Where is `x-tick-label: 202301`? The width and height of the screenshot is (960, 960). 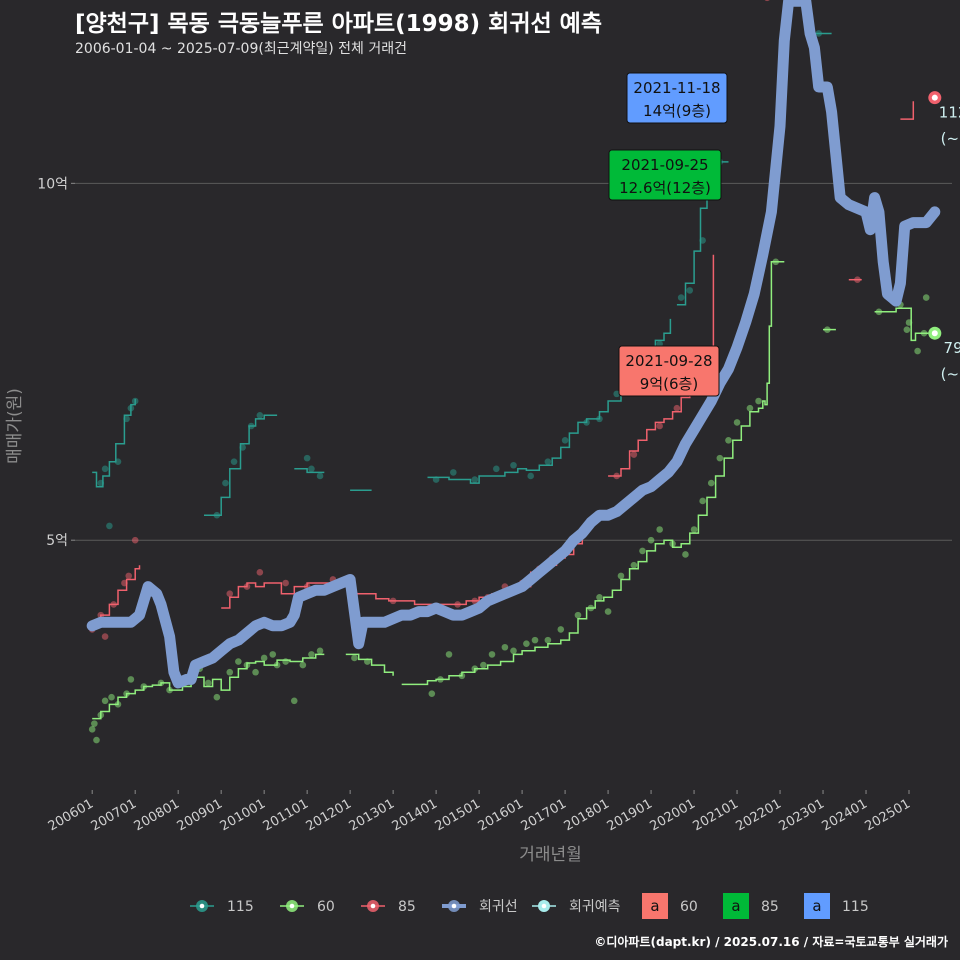
x-tick-label: 202301 is located at coordinates (802, 815).